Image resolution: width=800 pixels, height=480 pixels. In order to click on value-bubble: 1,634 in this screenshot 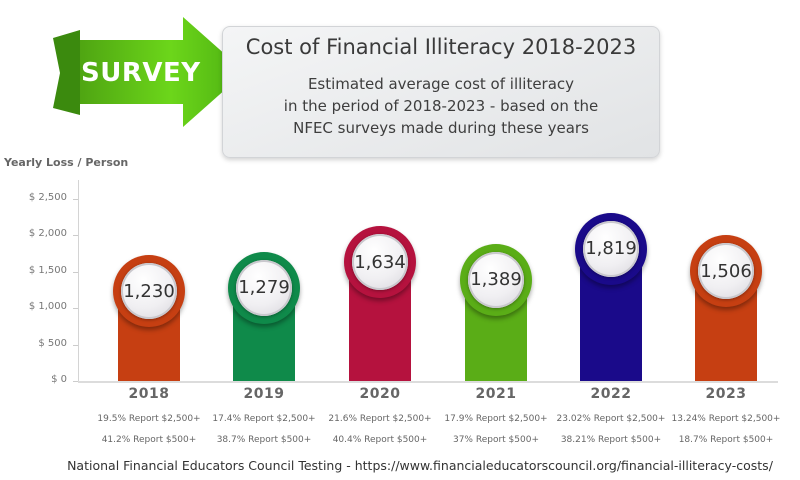, I will do `click(380, 262)`.